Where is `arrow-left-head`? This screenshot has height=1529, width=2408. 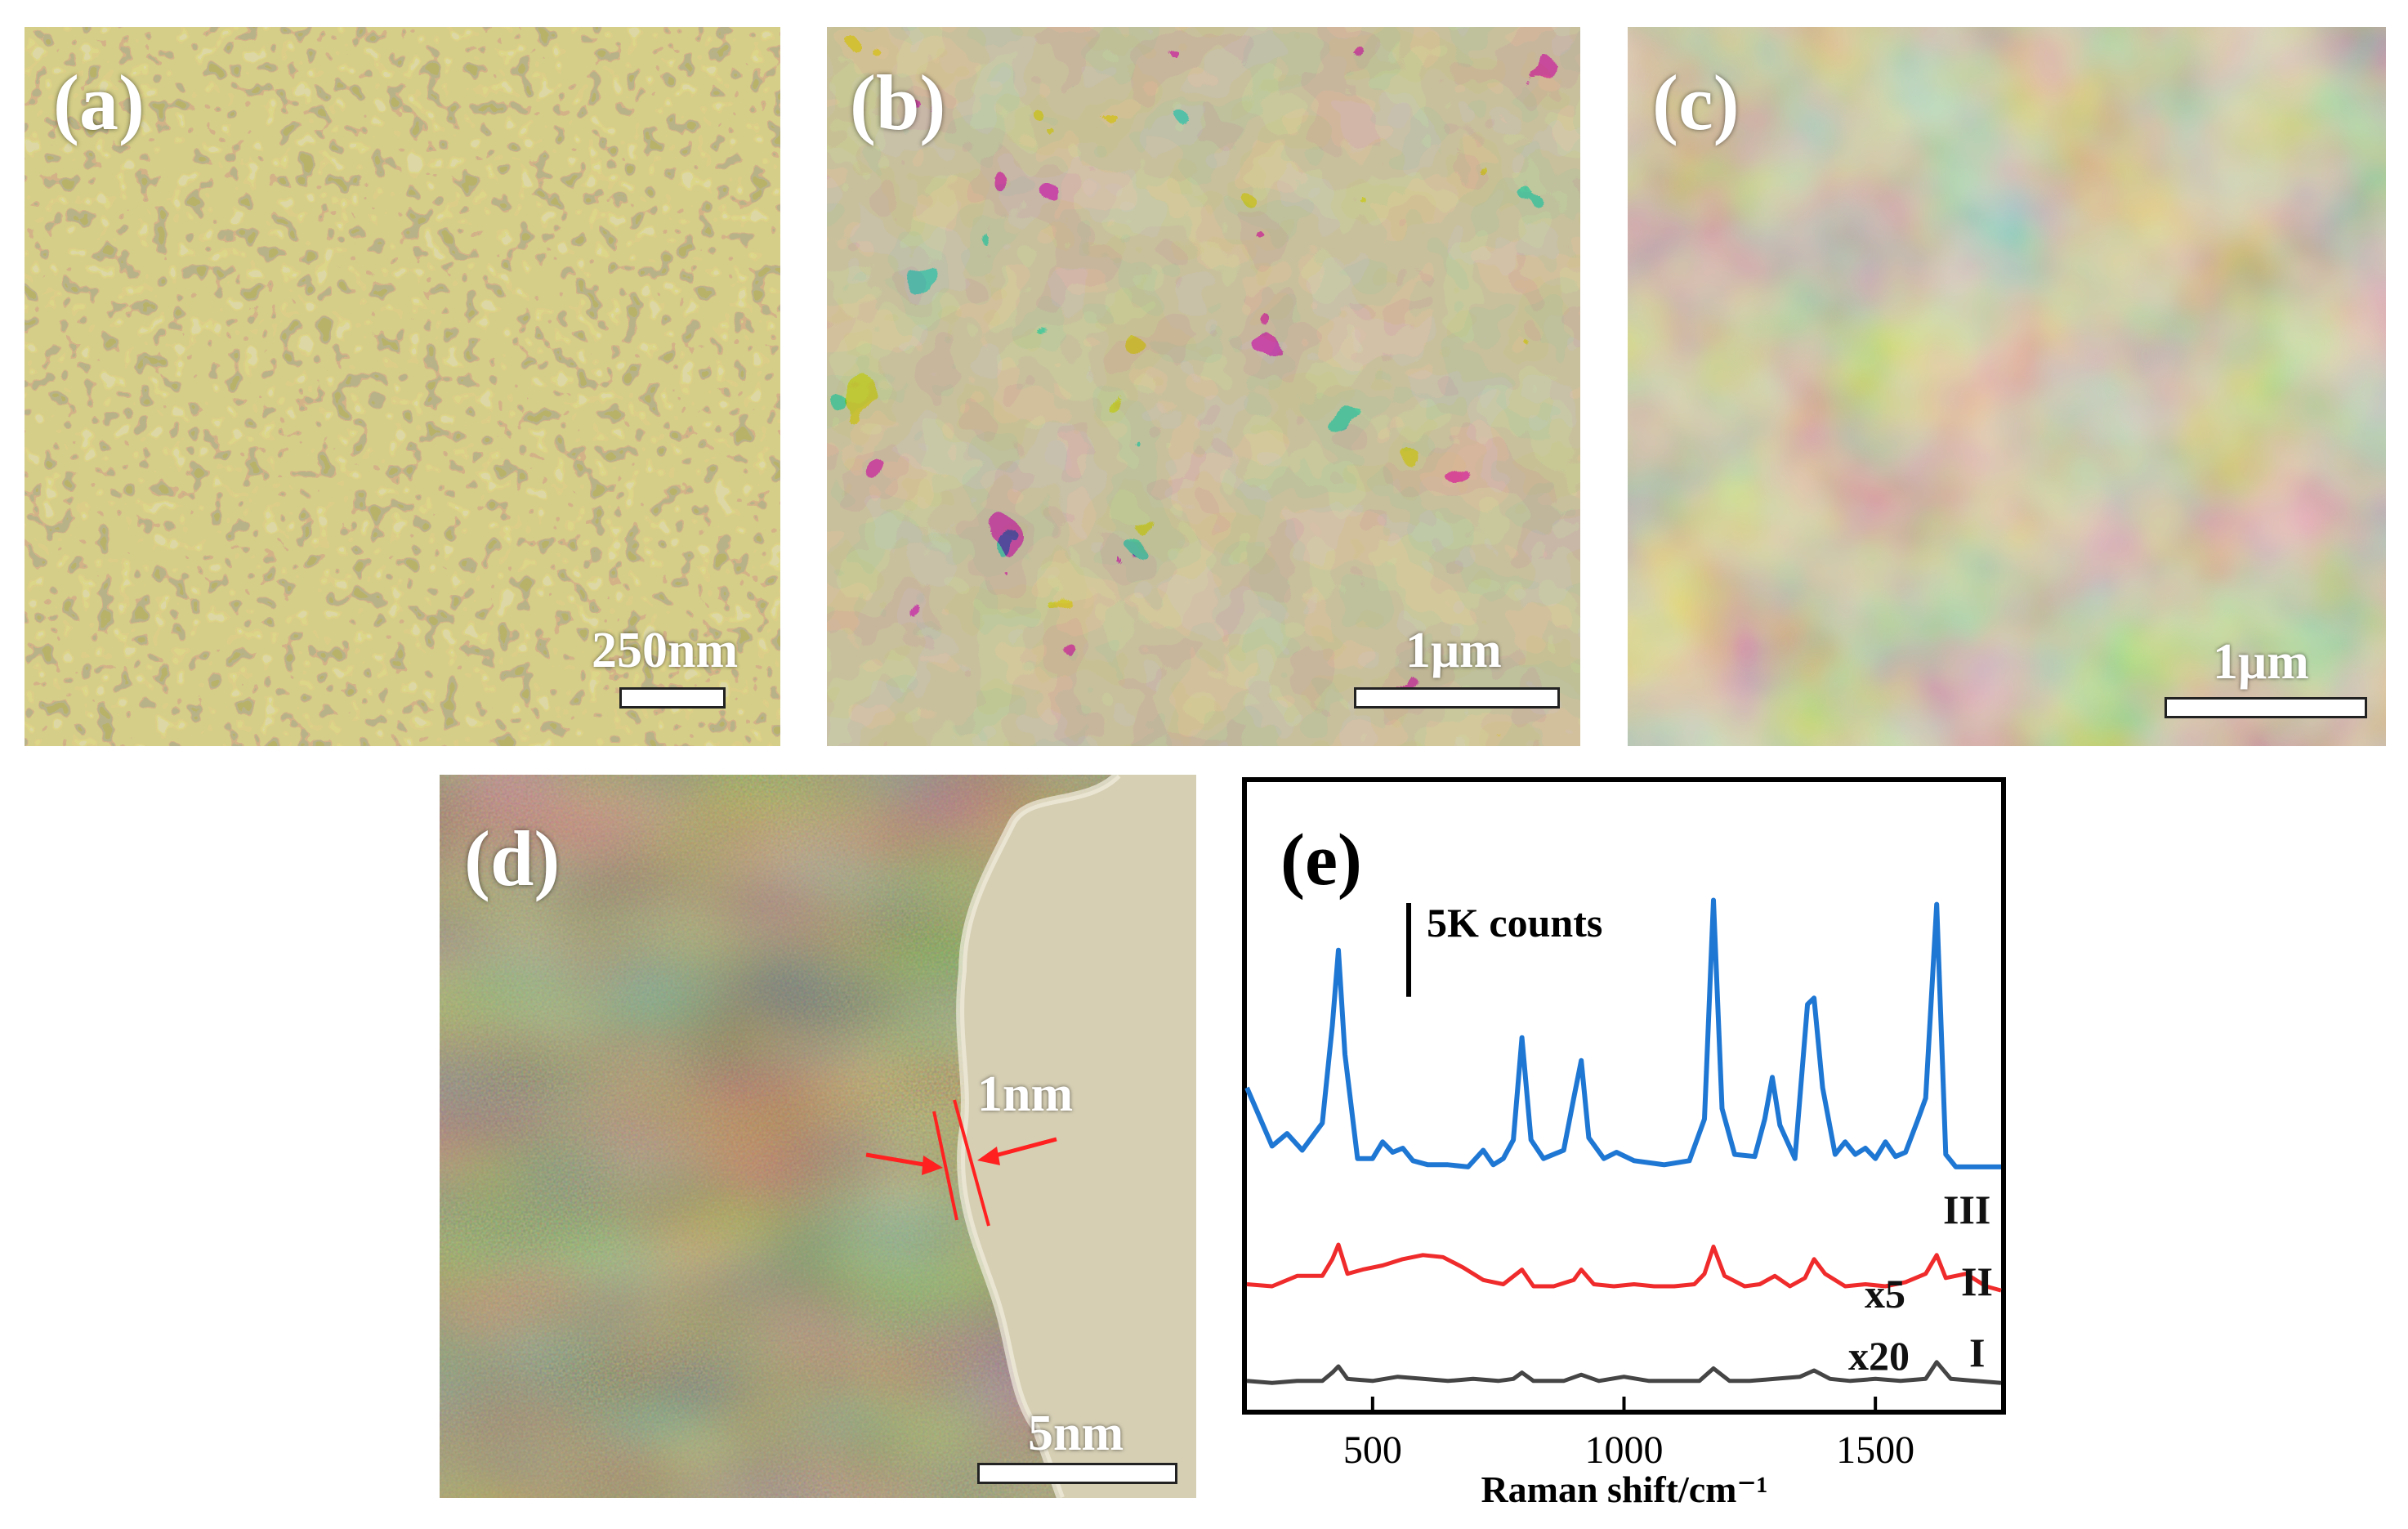 arrow-left-head is located at coordinates (932, 1165).